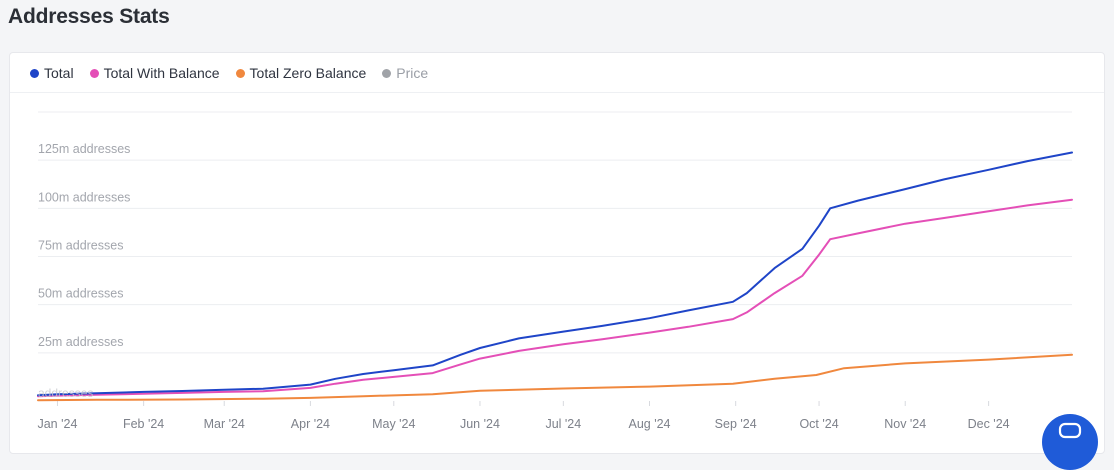 The image size is (1114, 470). Describe the element at coordinates (161, 73) in the screenshot. I see `legend-label-total-with-balance: Total With Balance` at that location.